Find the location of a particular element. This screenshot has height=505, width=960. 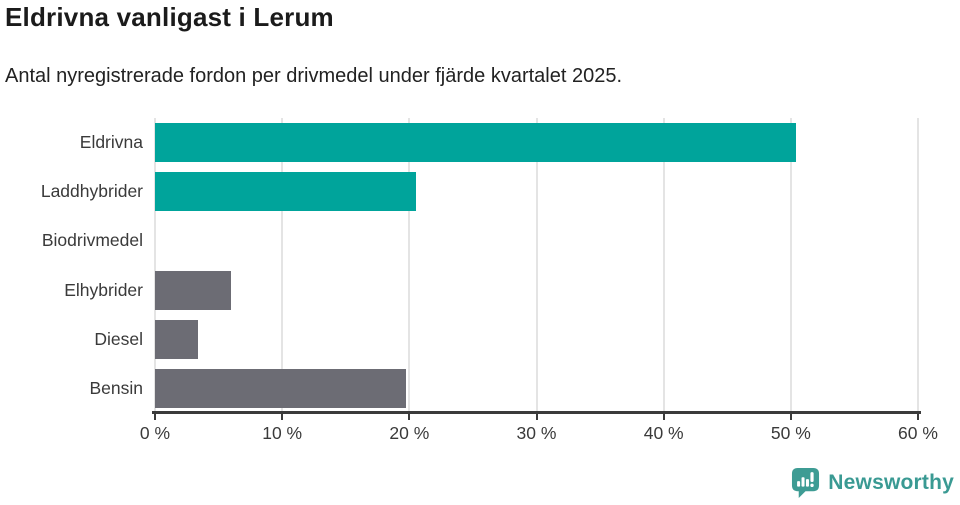

chart-title: Eldrivna vanligast i Lerum is located at coordinates (169, 17).